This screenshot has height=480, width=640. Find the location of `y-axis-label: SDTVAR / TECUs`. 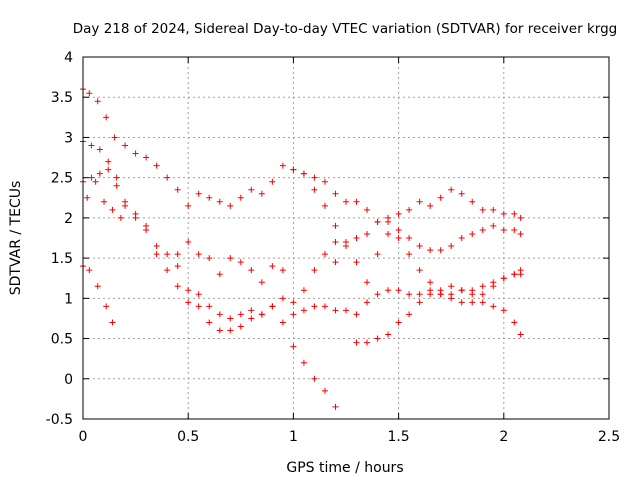

y-axis-label: SDTVAR / TECUs is located at coordinates (16, 238).